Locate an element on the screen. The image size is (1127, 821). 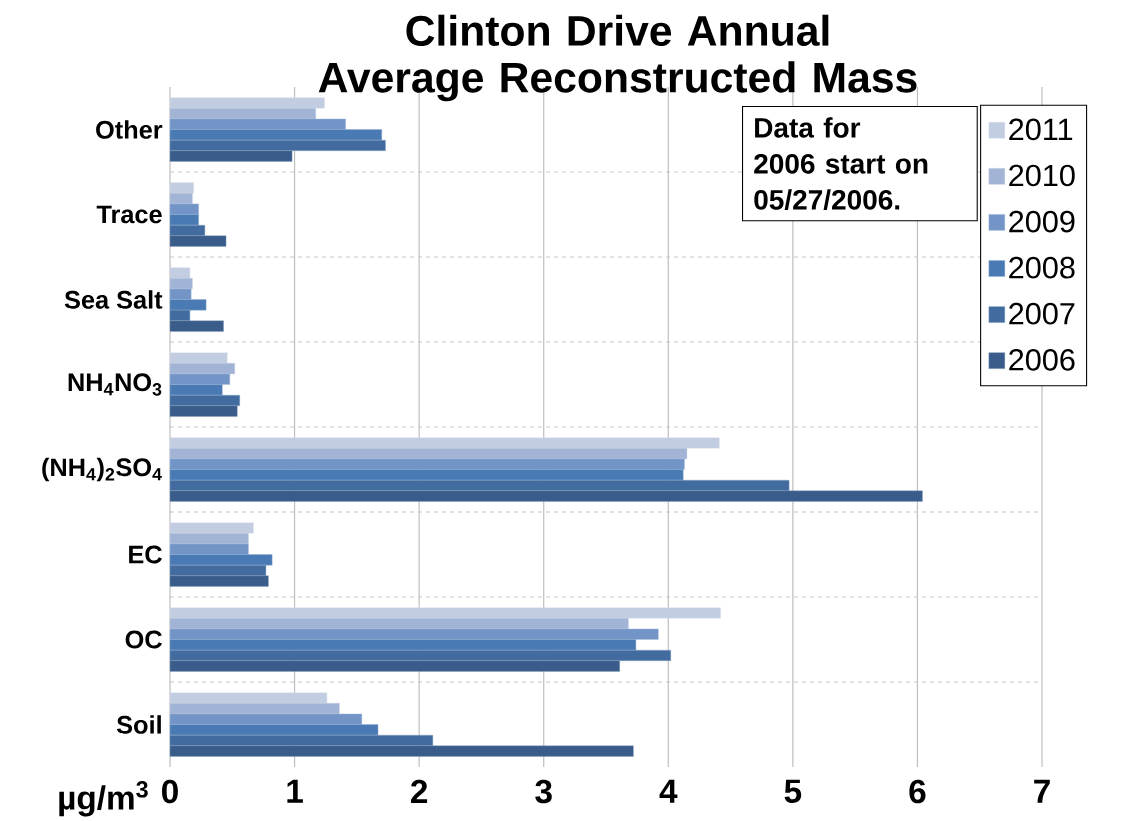
y-tick-label: Sea Salt is located at coordinates (113, 299).